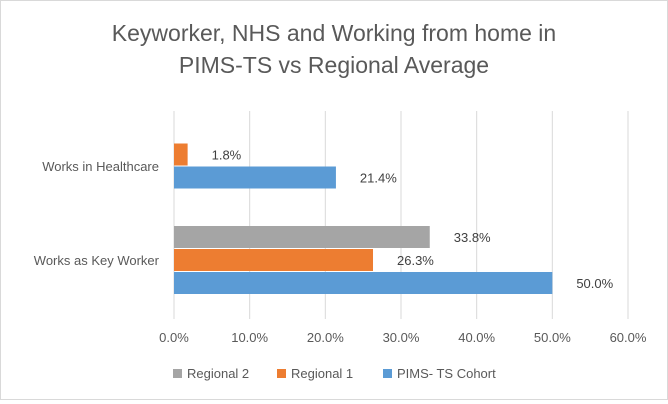 The image size is (668, 404). Describe the element at coordinates (415, 260) in the screenshot. I see `data-label: 26.3%` at that location.